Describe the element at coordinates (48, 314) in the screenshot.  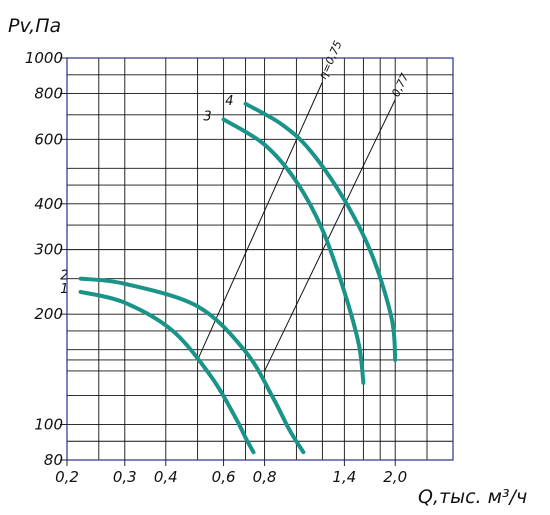
I see `y-tick-label: 200` at that location.